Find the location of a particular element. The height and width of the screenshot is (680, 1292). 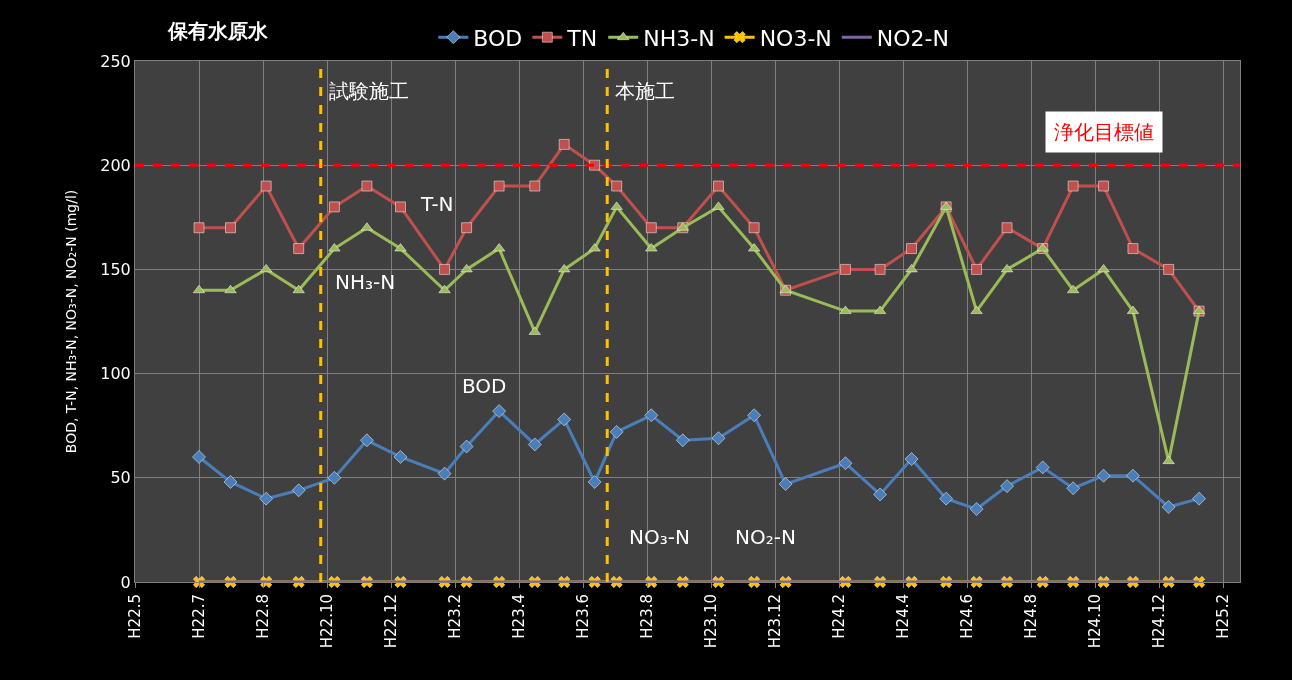

y-axis-title: BOD, T-N, NH₃-N, NO₃-N, NO₂-N (mg/l) is located at coordinates (70, 321).